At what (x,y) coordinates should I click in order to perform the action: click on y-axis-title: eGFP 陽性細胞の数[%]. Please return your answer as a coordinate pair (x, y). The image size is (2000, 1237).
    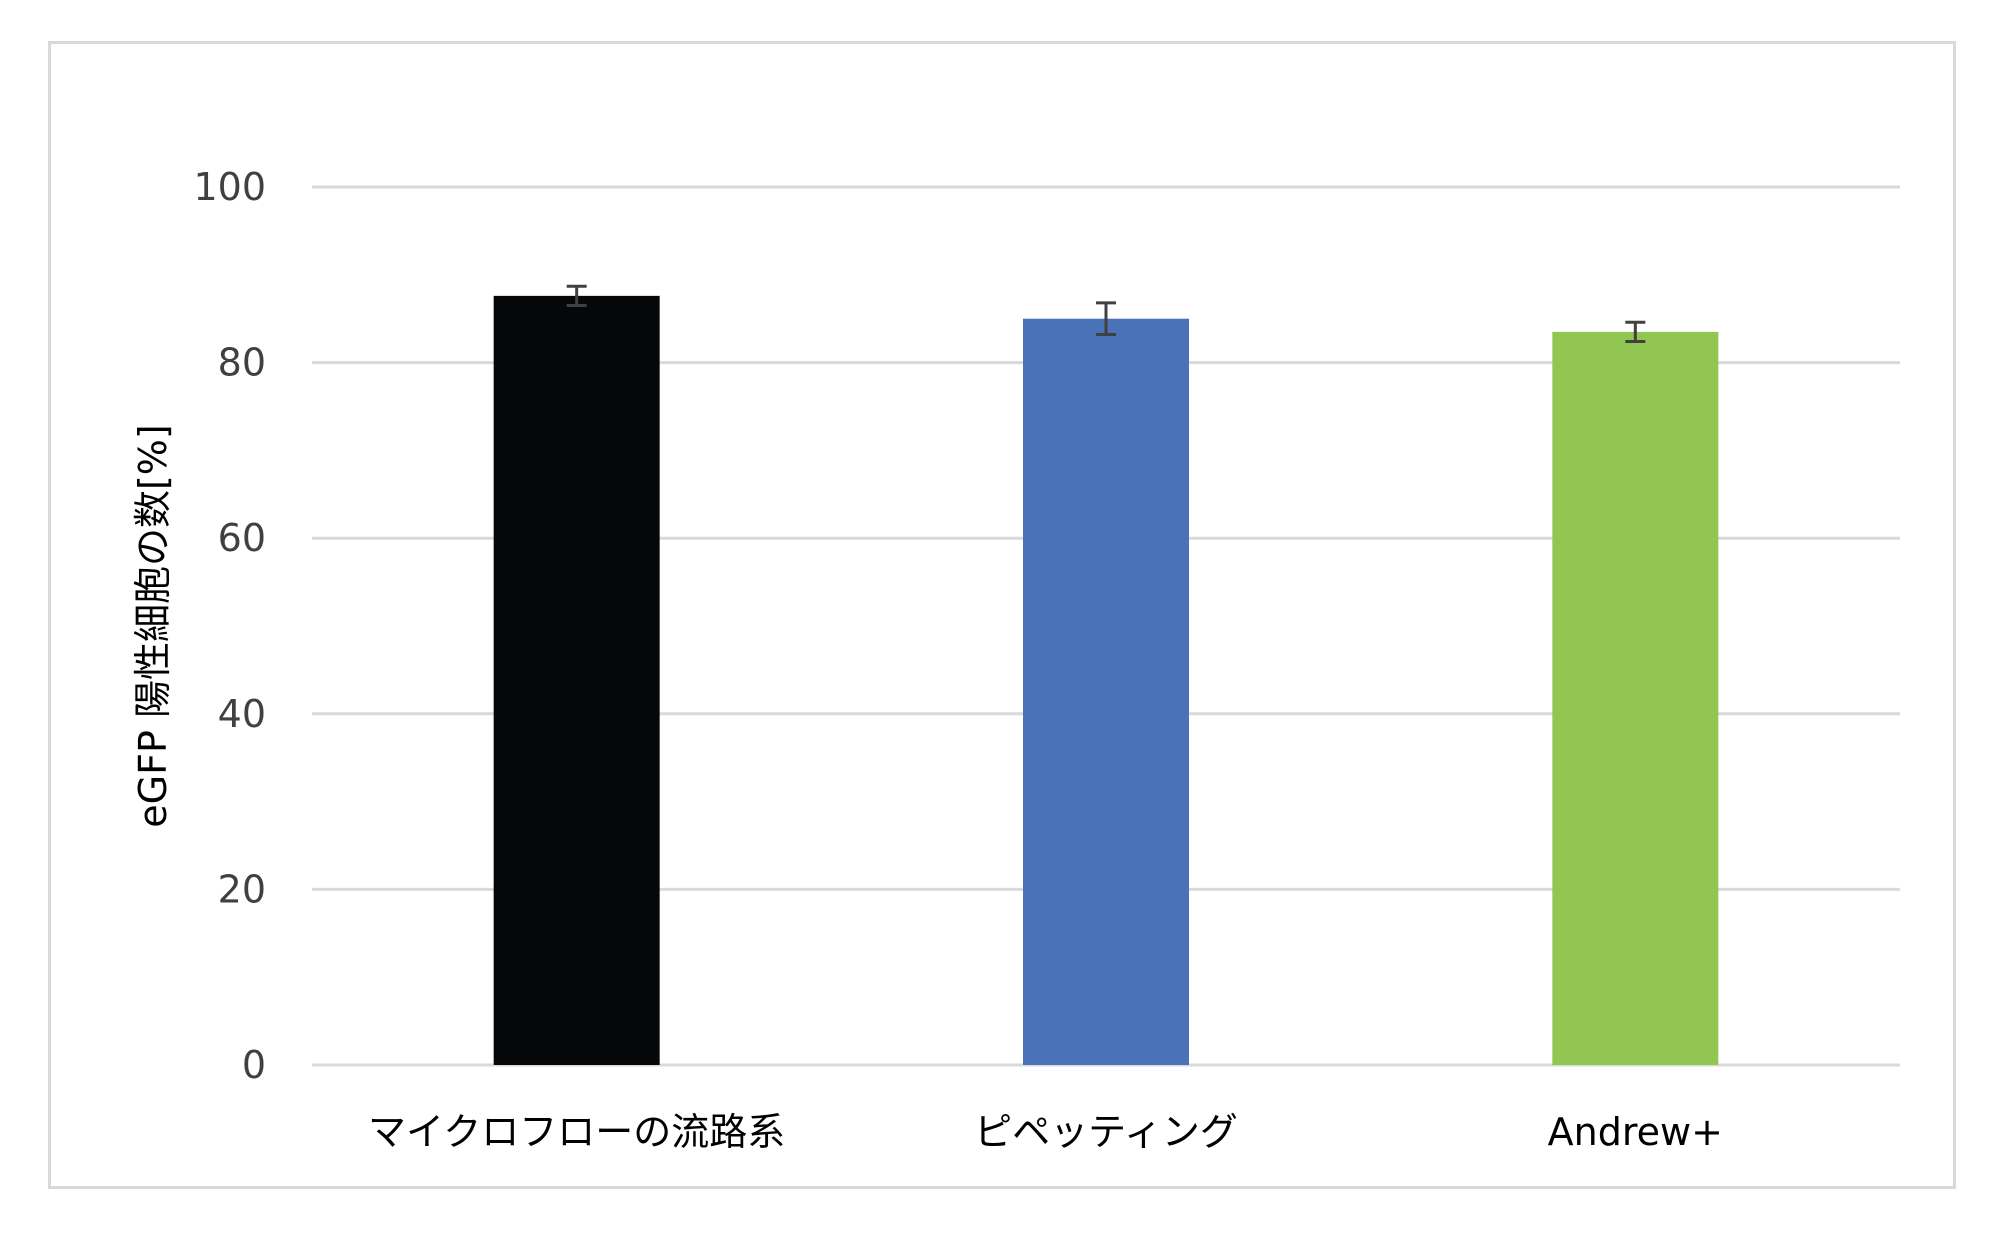
    Looking at the image, I should click on (153, 625).